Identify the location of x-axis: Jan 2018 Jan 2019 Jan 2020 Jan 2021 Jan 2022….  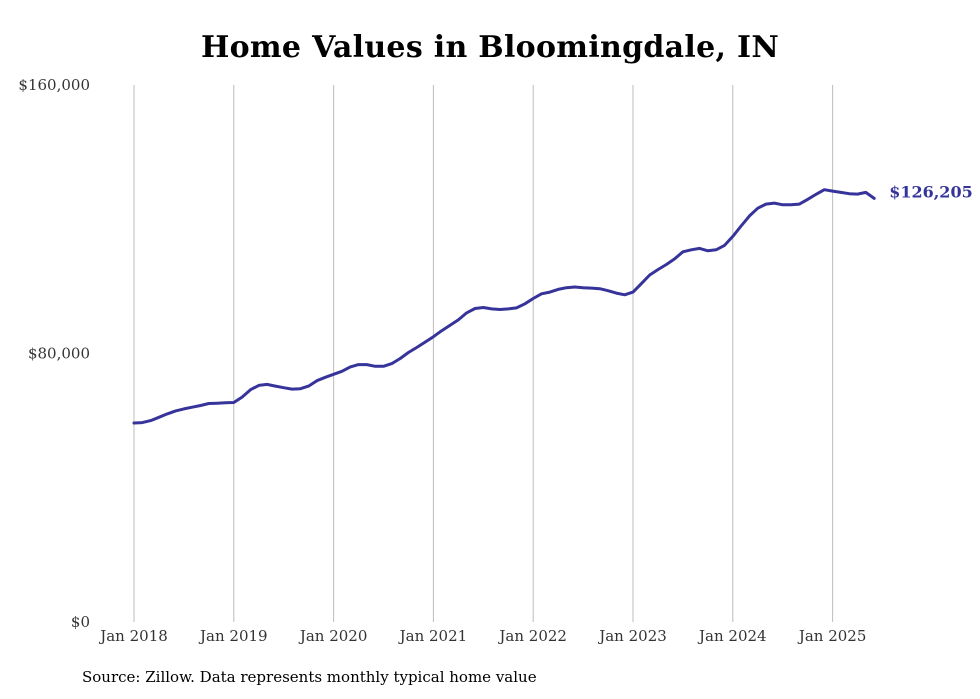
(482, 636).